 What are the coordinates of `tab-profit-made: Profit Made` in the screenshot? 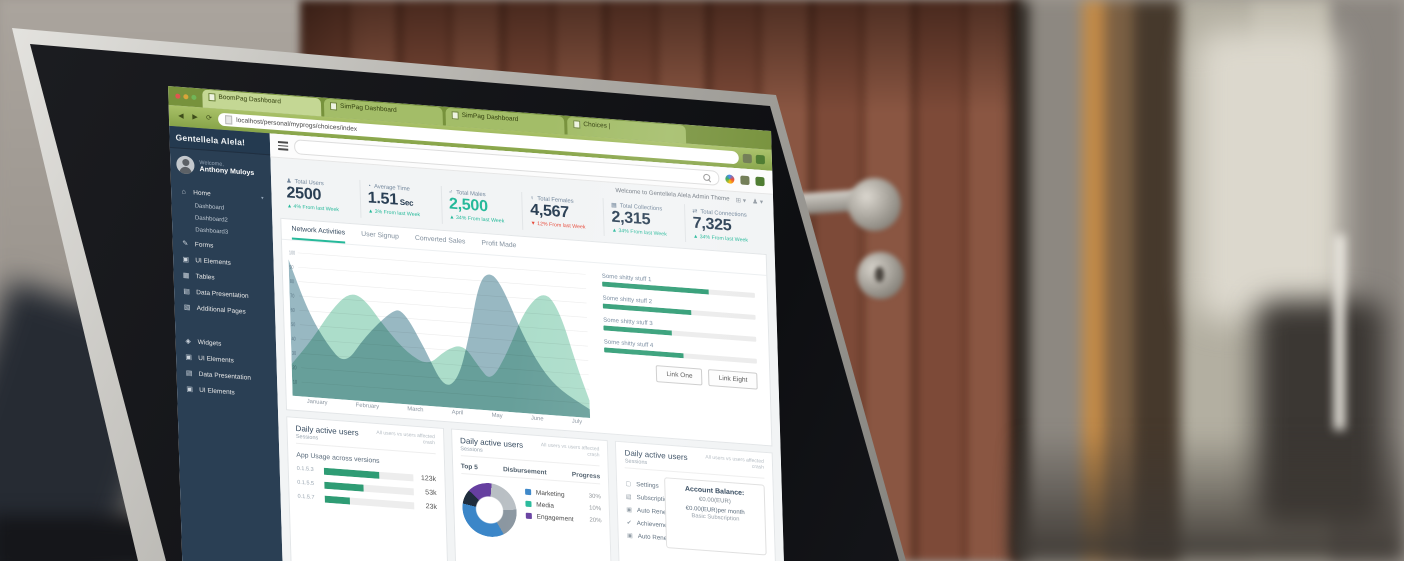 It's located at (499, 244).